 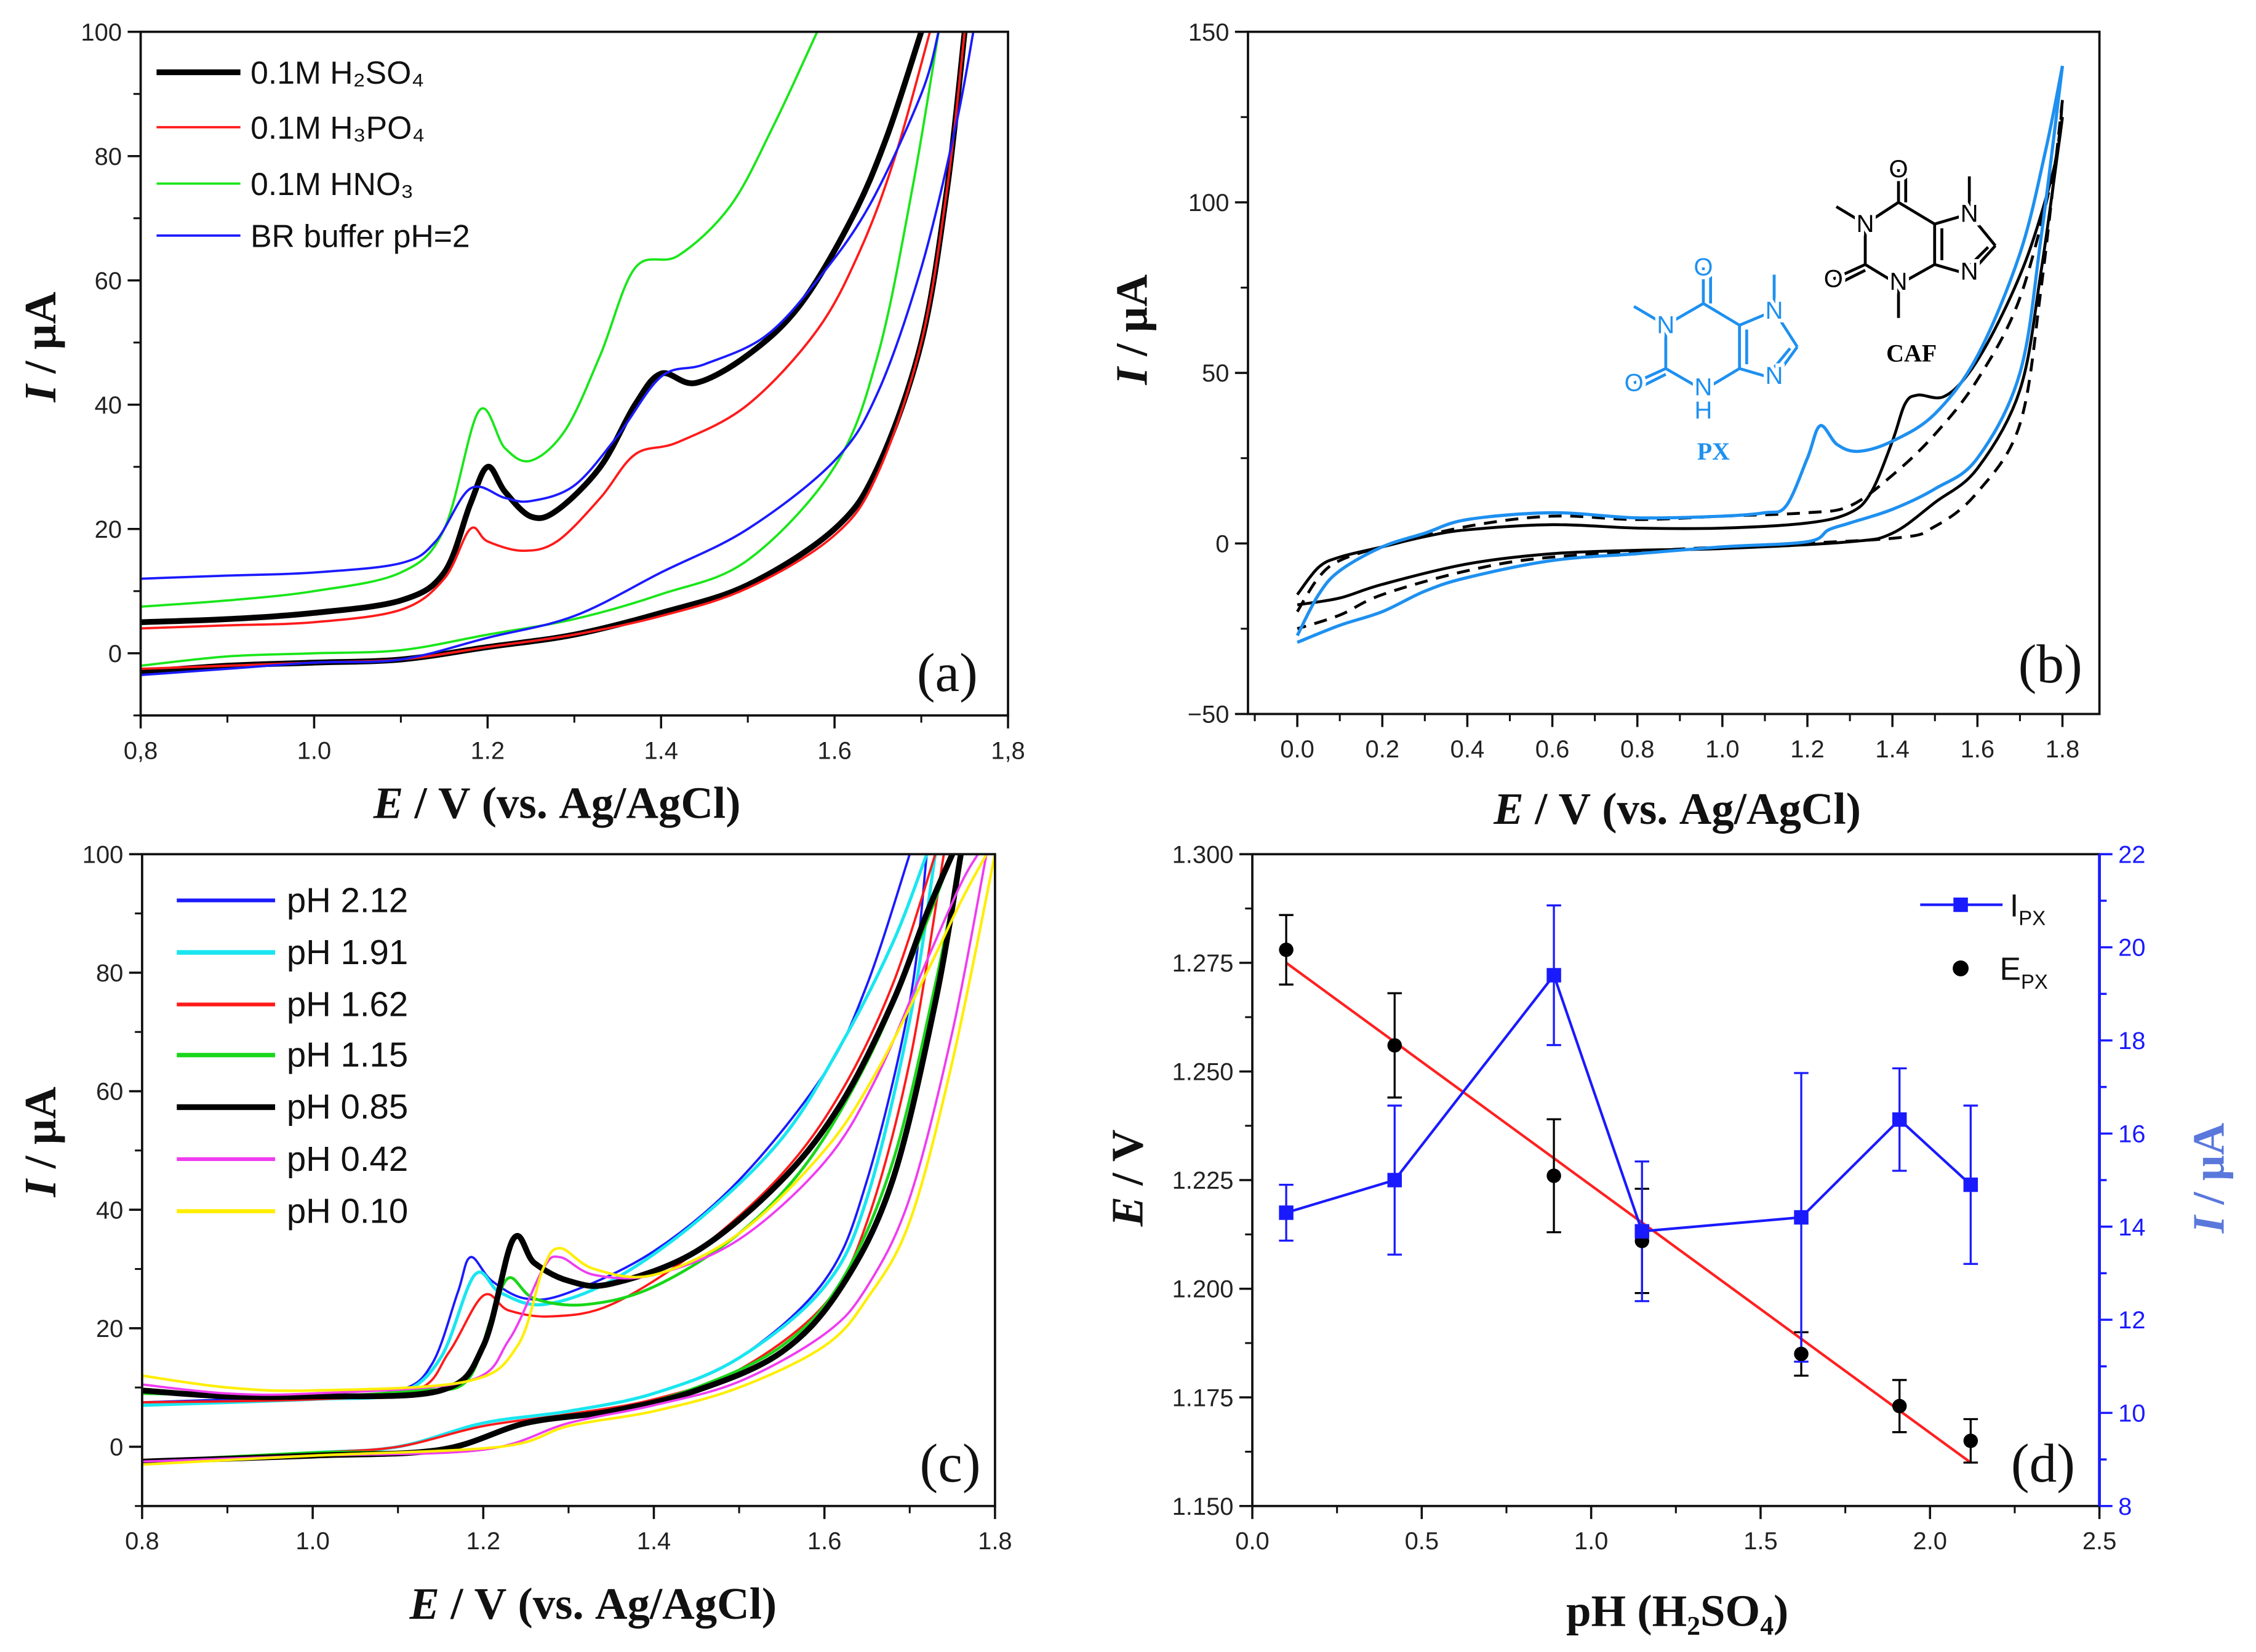 What do you see at coordinates (2032, 917) in the screenshot?
I see `legend-label-subscript: PX` at bounding box center [2032, 917].